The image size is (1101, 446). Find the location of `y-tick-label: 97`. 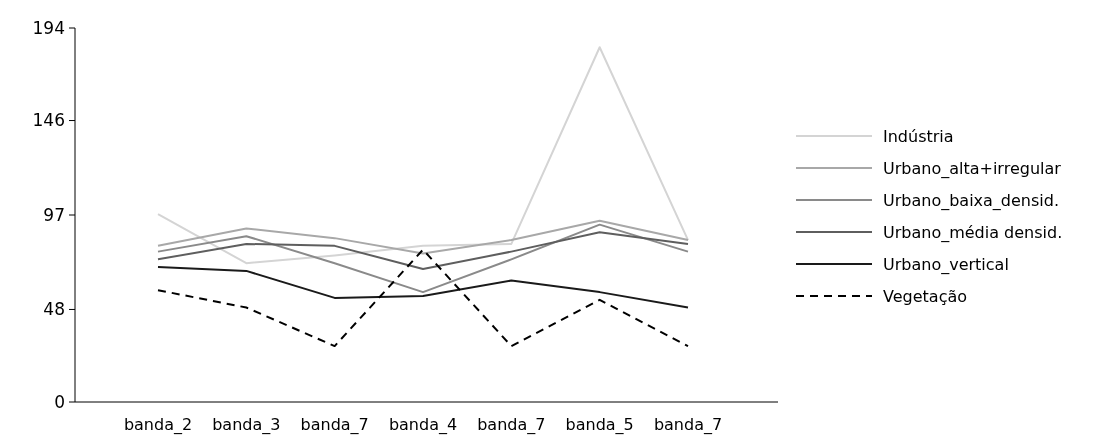

y-tick-label: 97 is located at coordinates (54, 214).